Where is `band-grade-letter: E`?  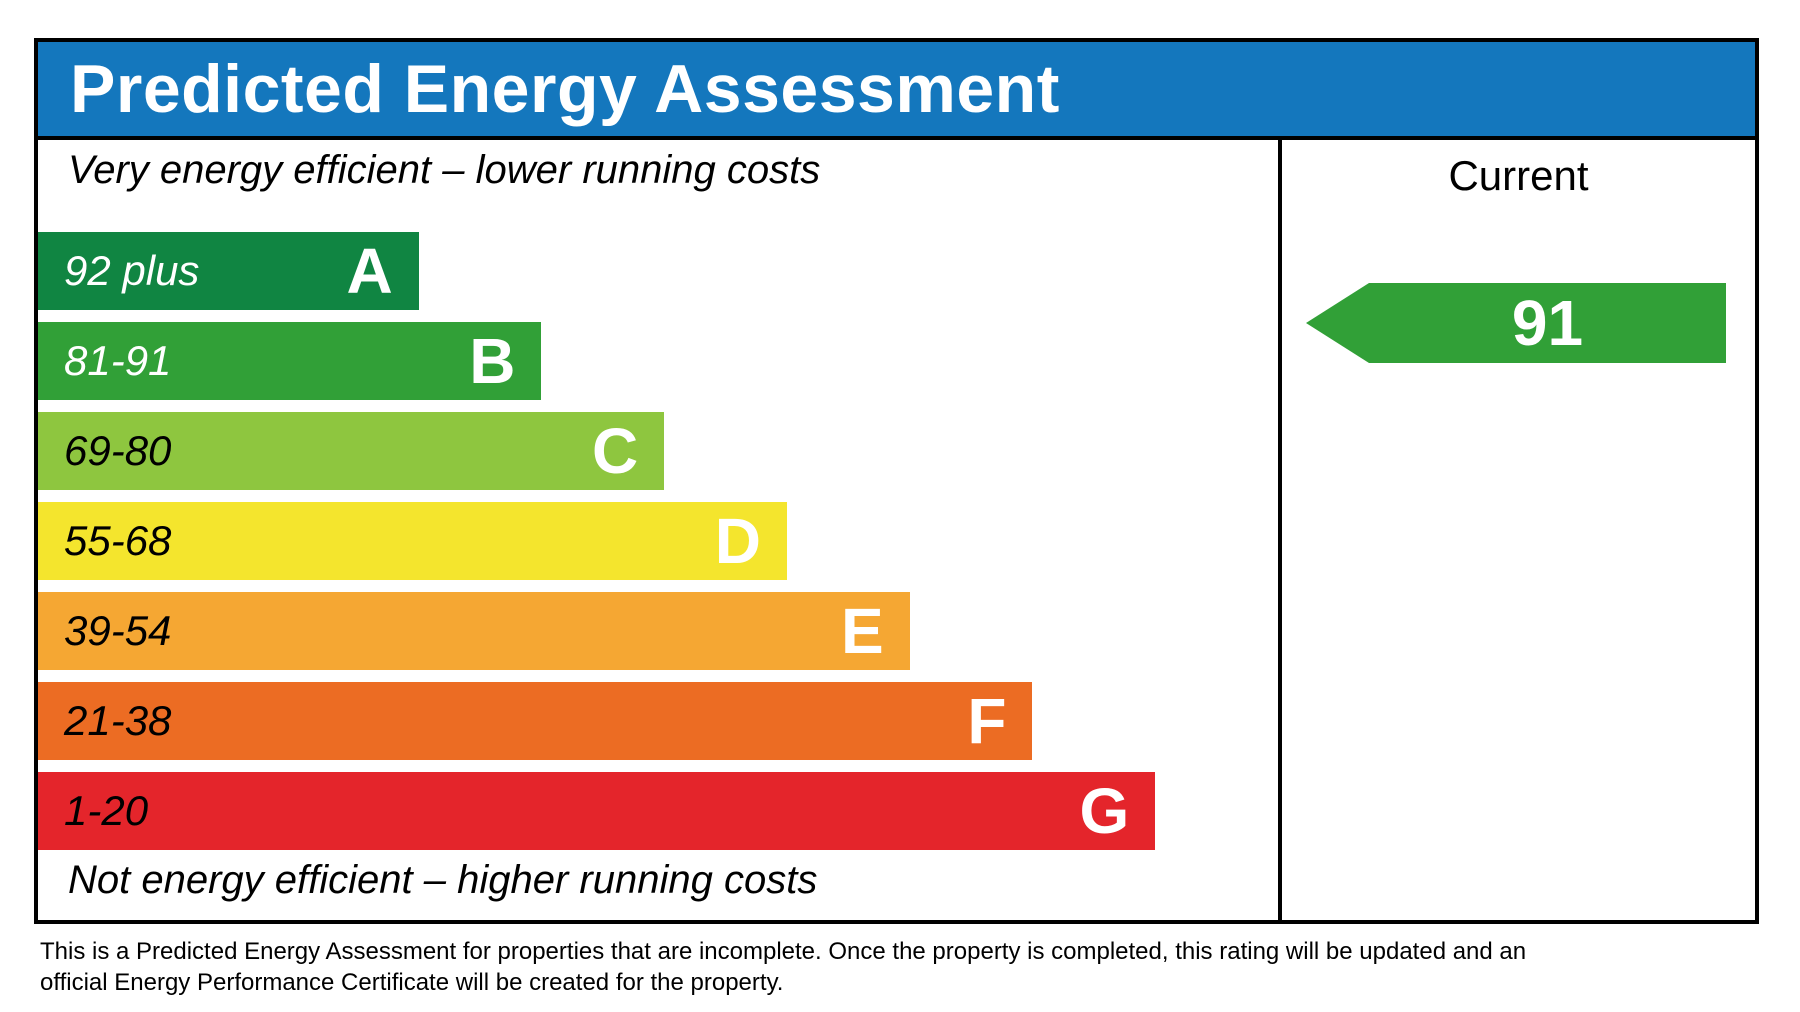
band-grade-letter: E is located at coordinates (862, 631).